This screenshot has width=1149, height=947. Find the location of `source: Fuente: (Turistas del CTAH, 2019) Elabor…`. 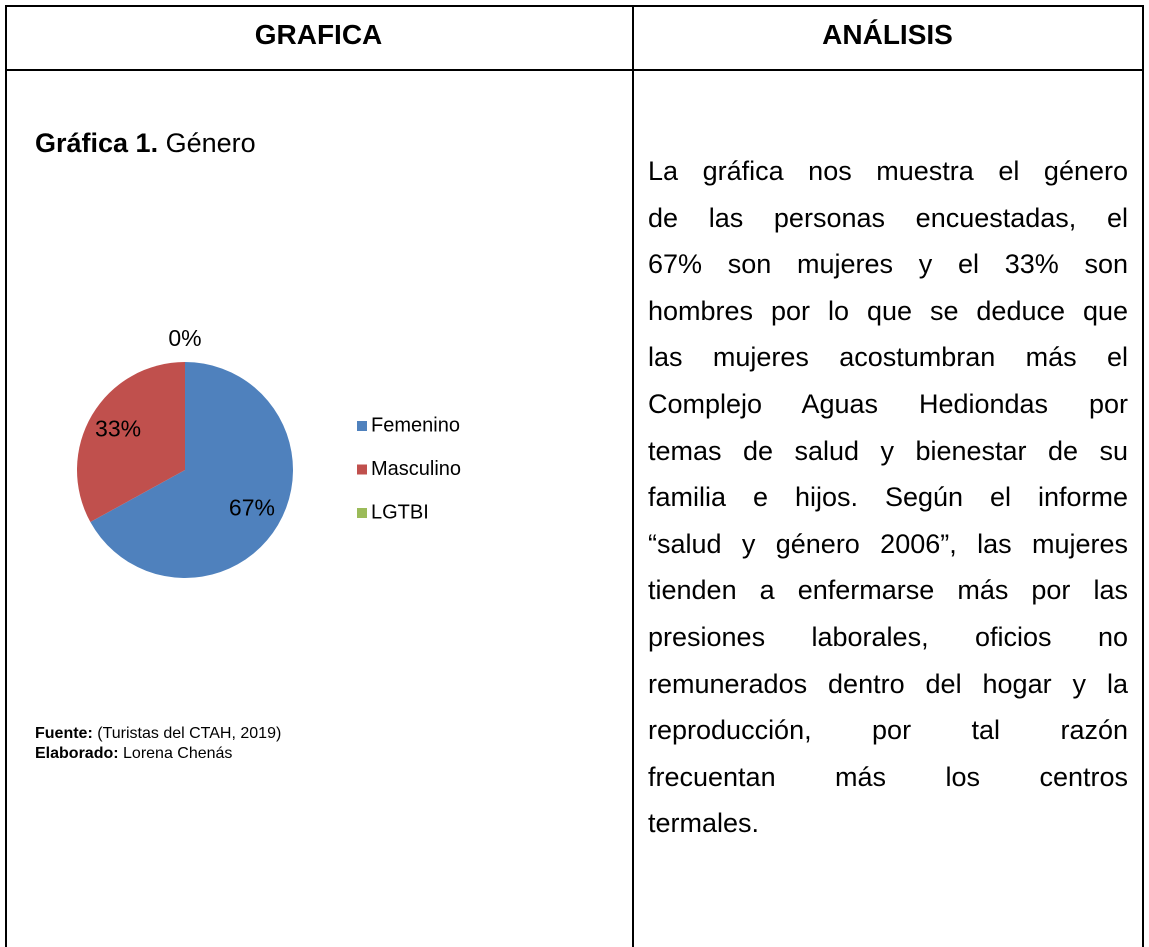

source: Fuente: (Turistas del CTAH, 2019) Elabor… is located at coordinates (158, 744).